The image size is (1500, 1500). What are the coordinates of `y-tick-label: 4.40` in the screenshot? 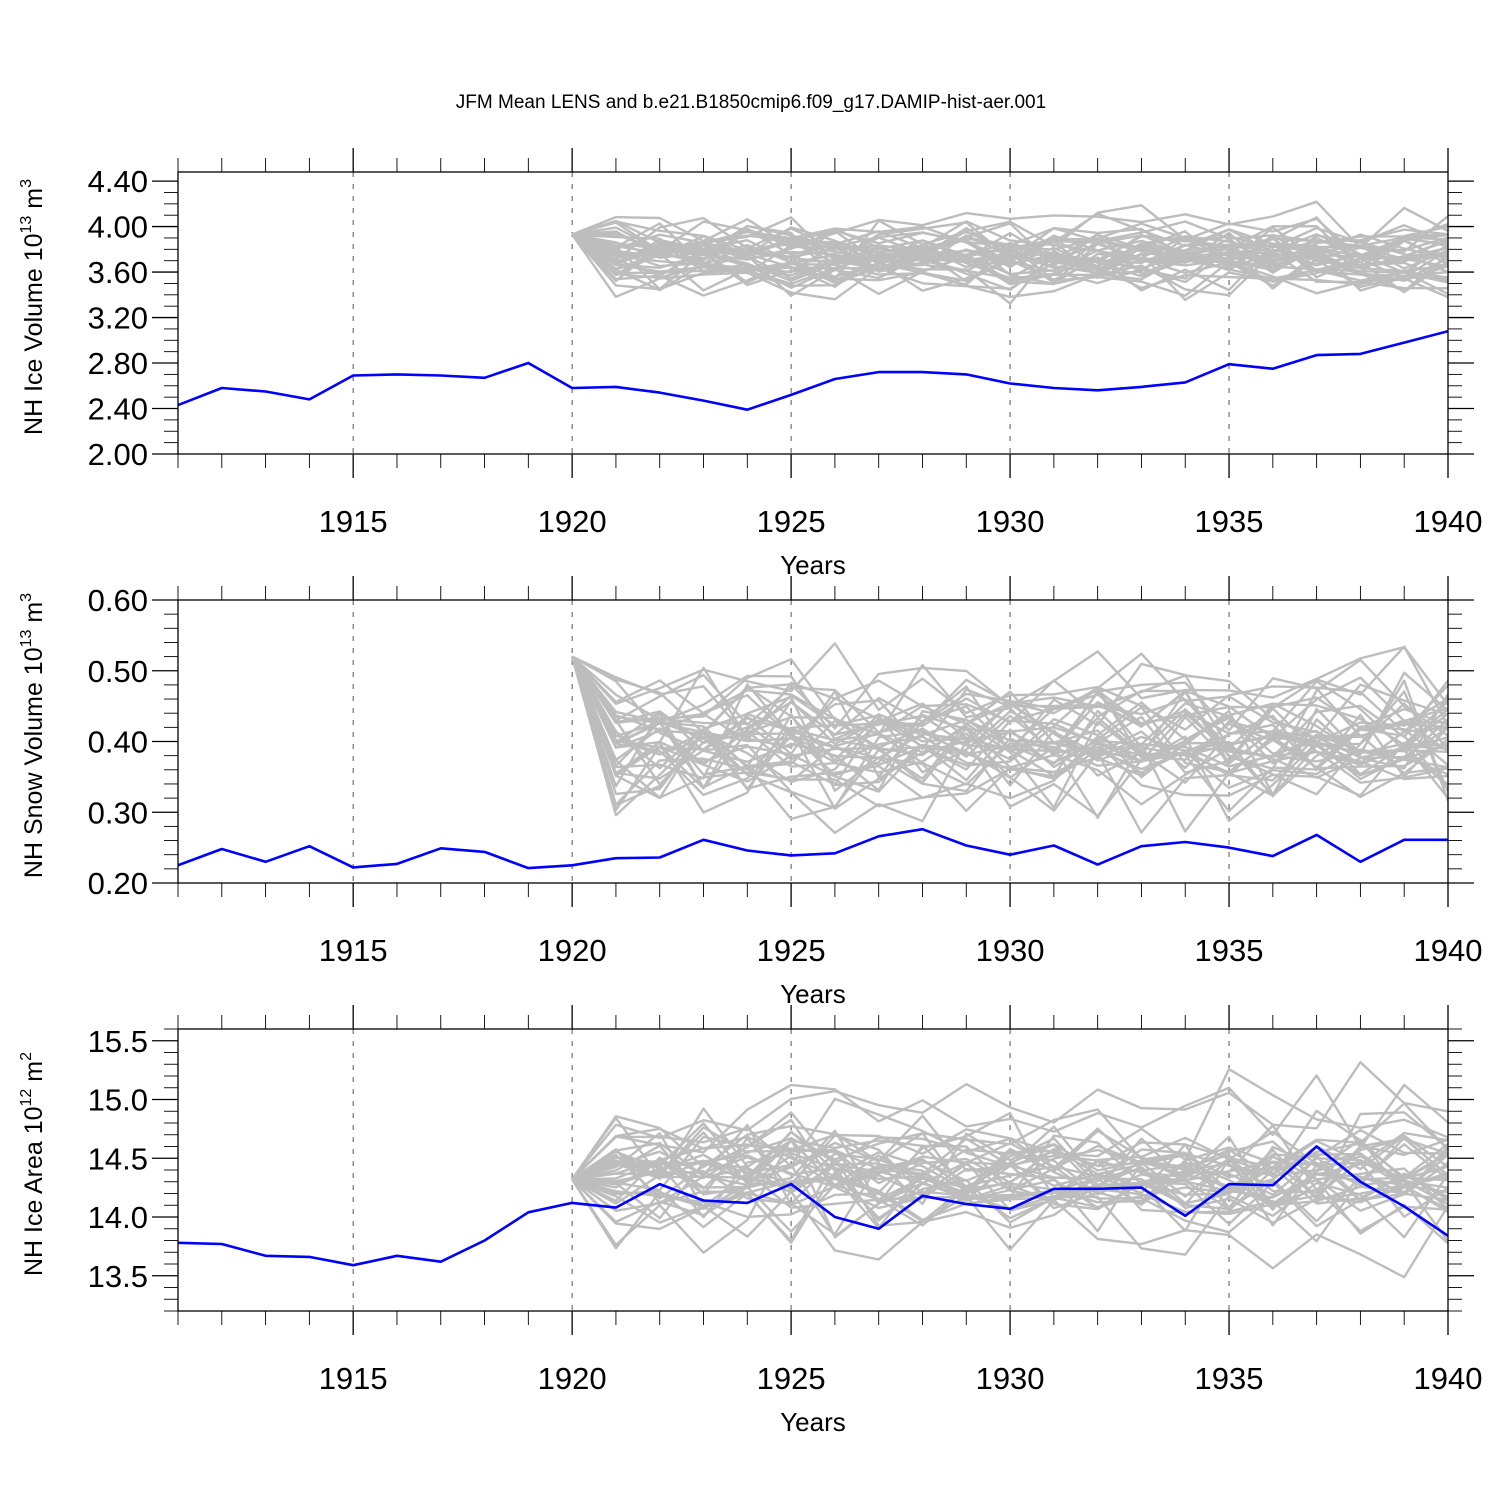 It's located at (118, 181).